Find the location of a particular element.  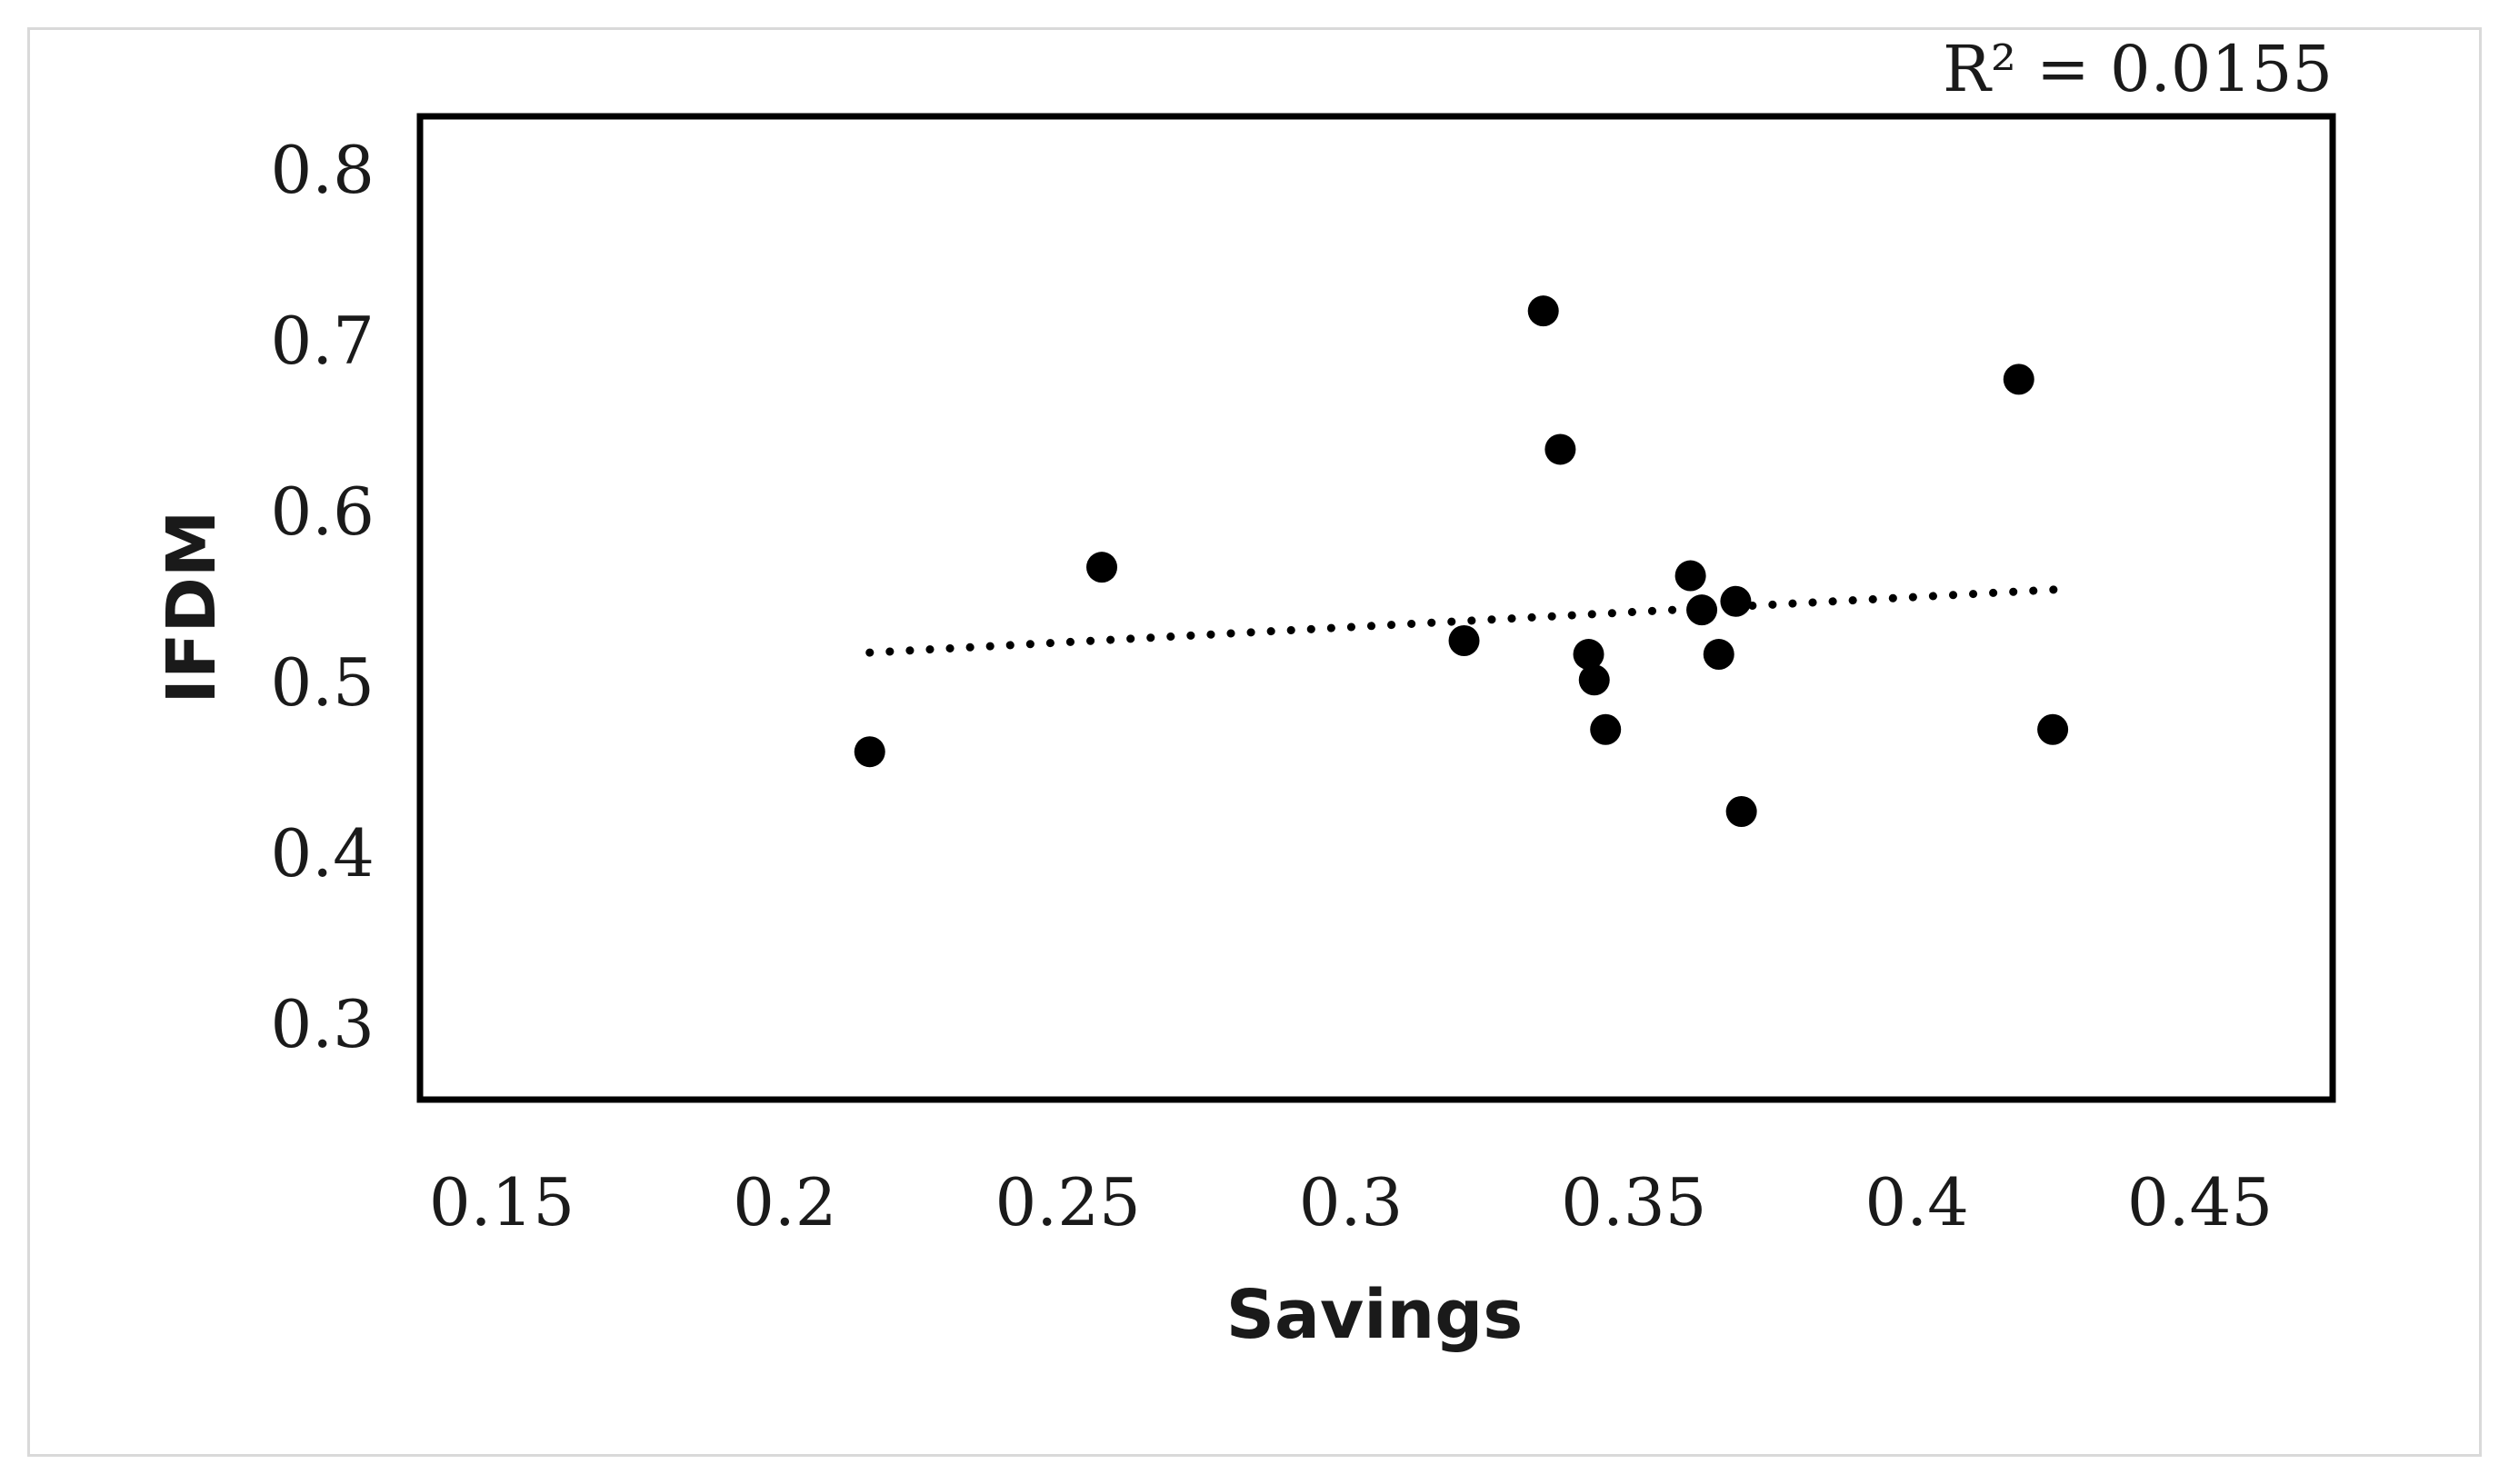

y-tick-label: 0.6 is located at coordinates (322, 511).